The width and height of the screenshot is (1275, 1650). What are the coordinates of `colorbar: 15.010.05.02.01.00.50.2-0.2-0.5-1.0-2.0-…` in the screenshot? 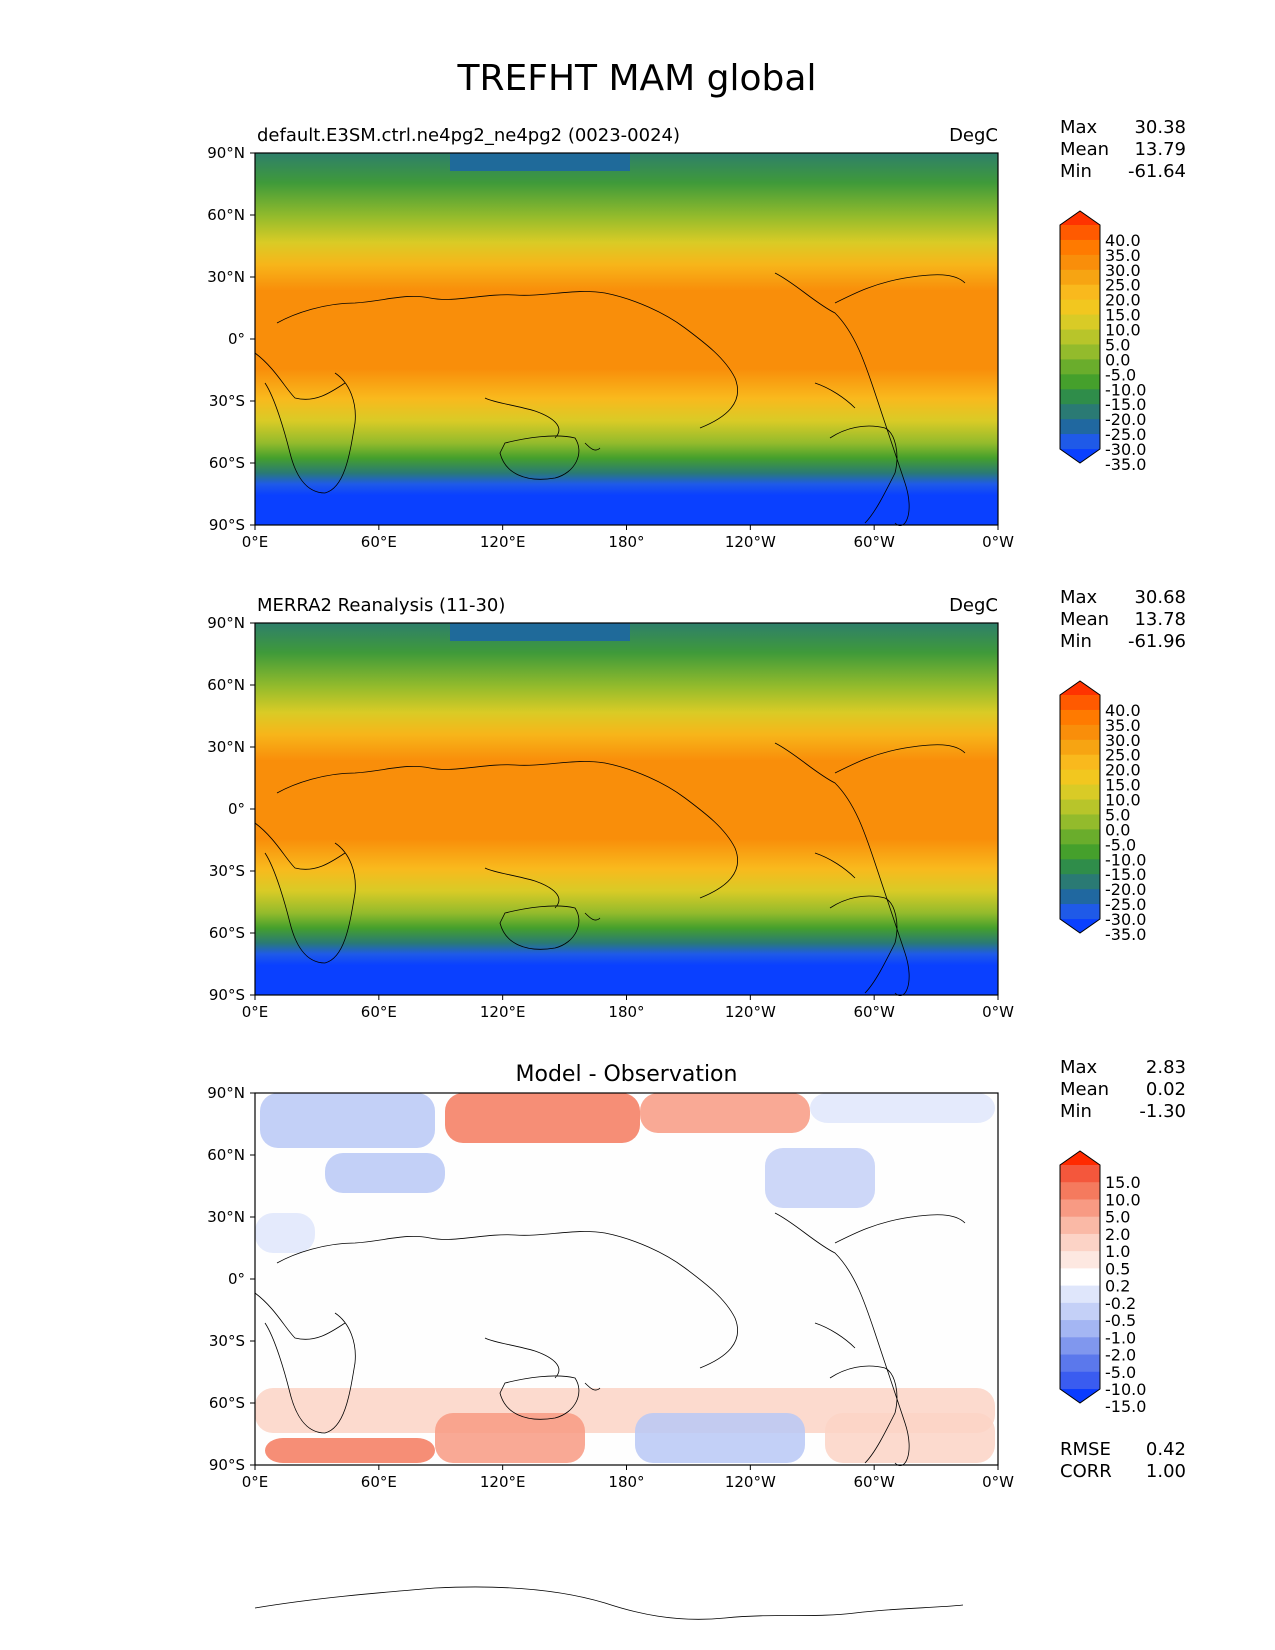 It's located at (1102, 1283).